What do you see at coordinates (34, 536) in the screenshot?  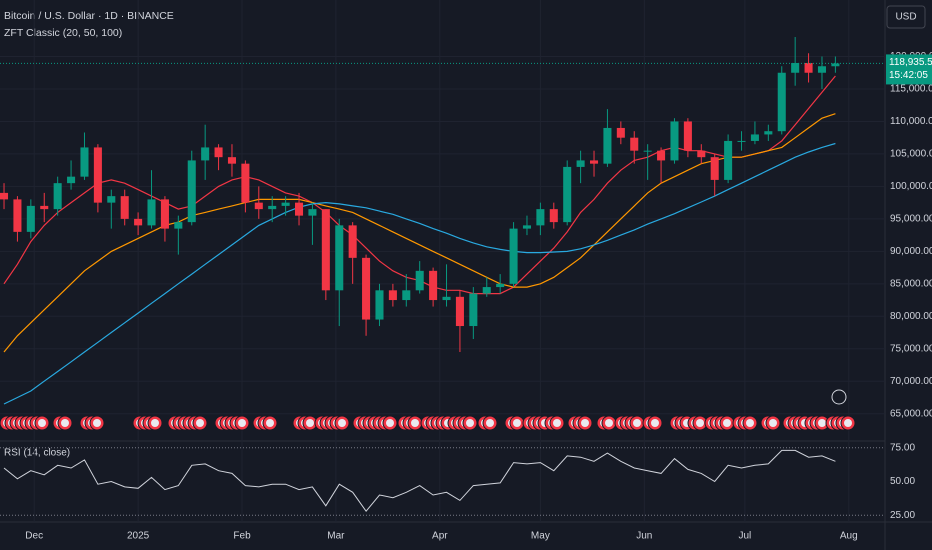 I see `x-tick-label: Dec` at bounding box center [34, 536].